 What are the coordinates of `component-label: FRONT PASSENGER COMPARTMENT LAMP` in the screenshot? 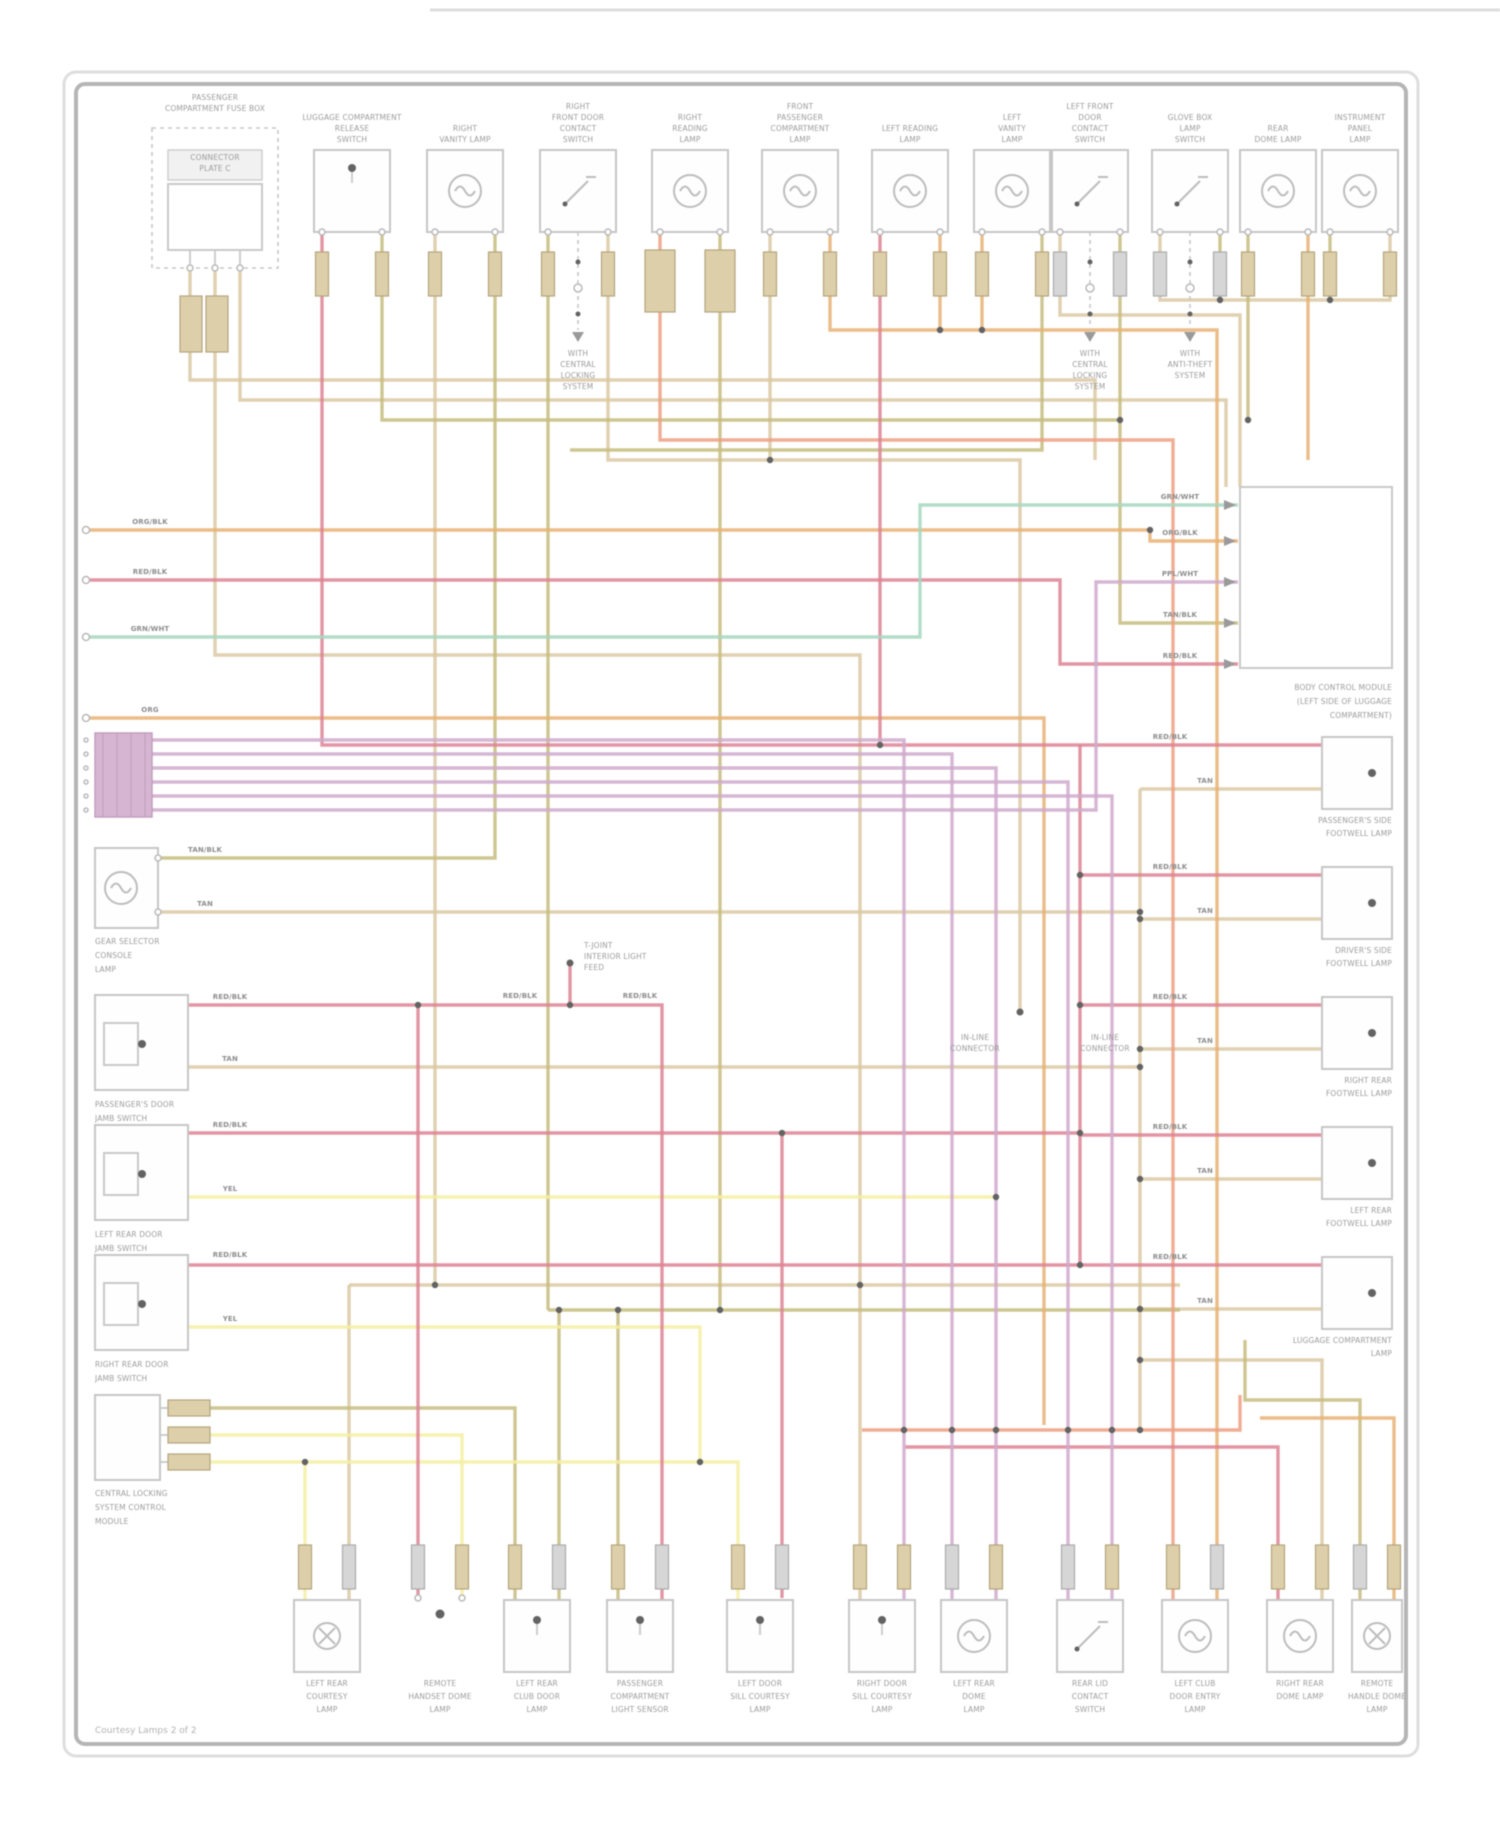 It's located at (799, 123).